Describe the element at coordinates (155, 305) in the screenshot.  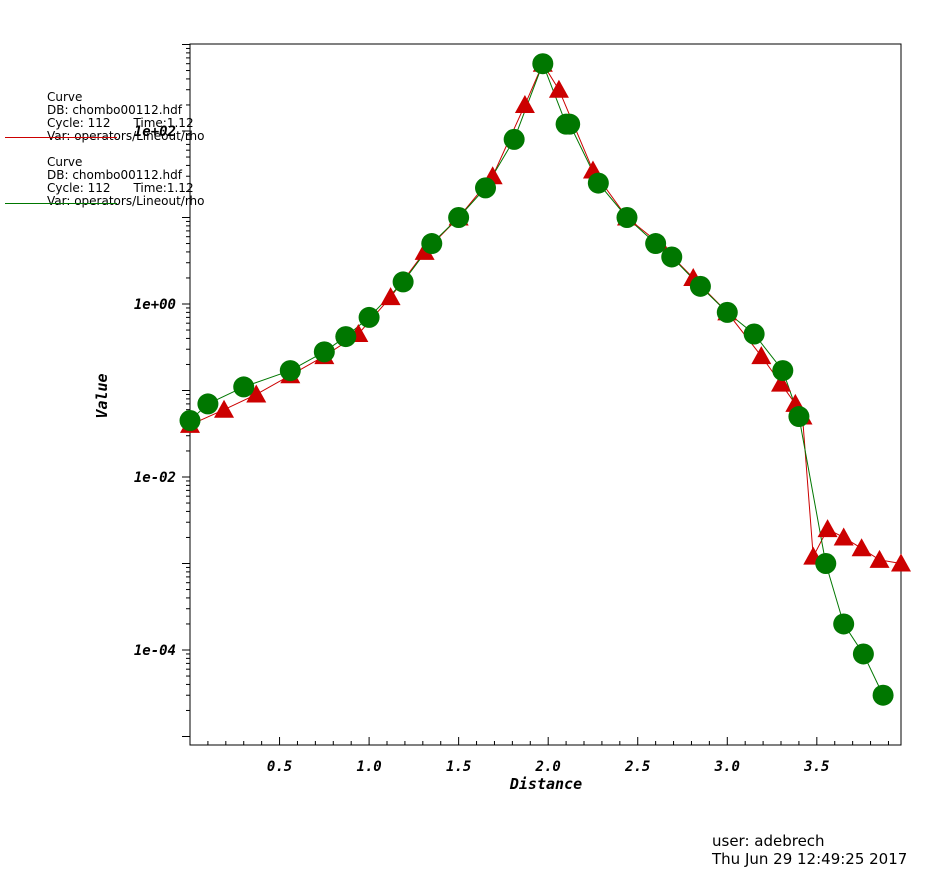
I see `y-tick-label: 1e+00` at that location.